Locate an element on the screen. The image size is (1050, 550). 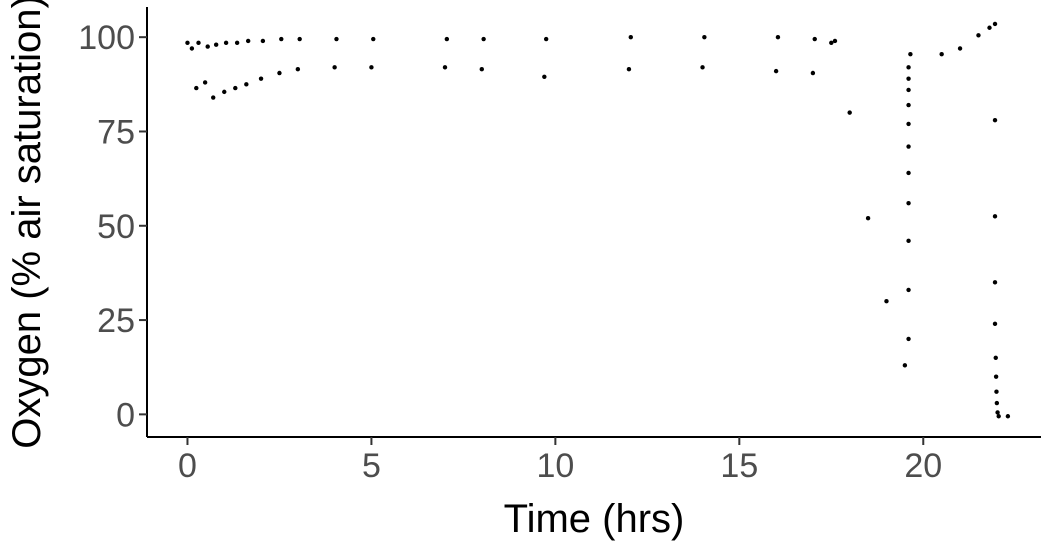
x-tick-label: 10 is located at coordinates (555, 466).